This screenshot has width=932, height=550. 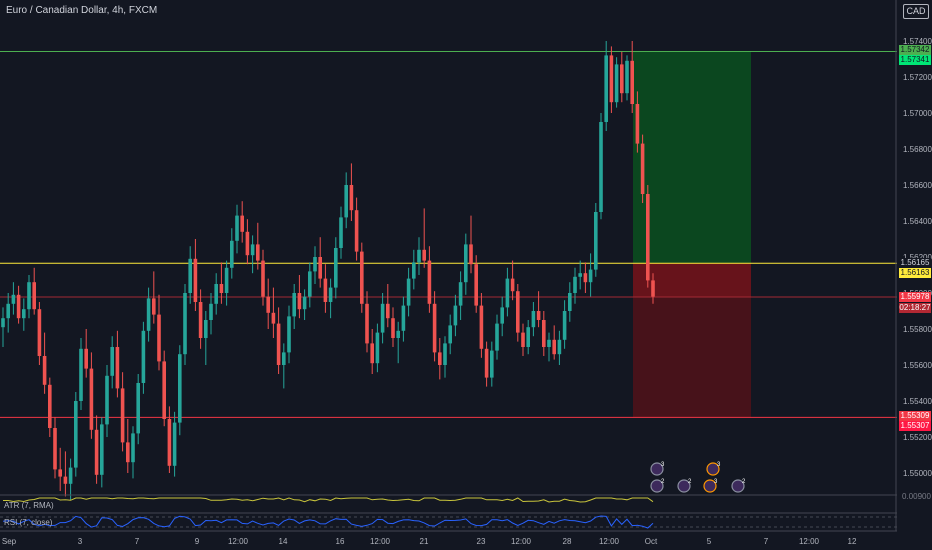 What do you see at coordinates (283, 541) in the screenshot?
I see `x-tick-label: 14` at bounding box center [283, 541].